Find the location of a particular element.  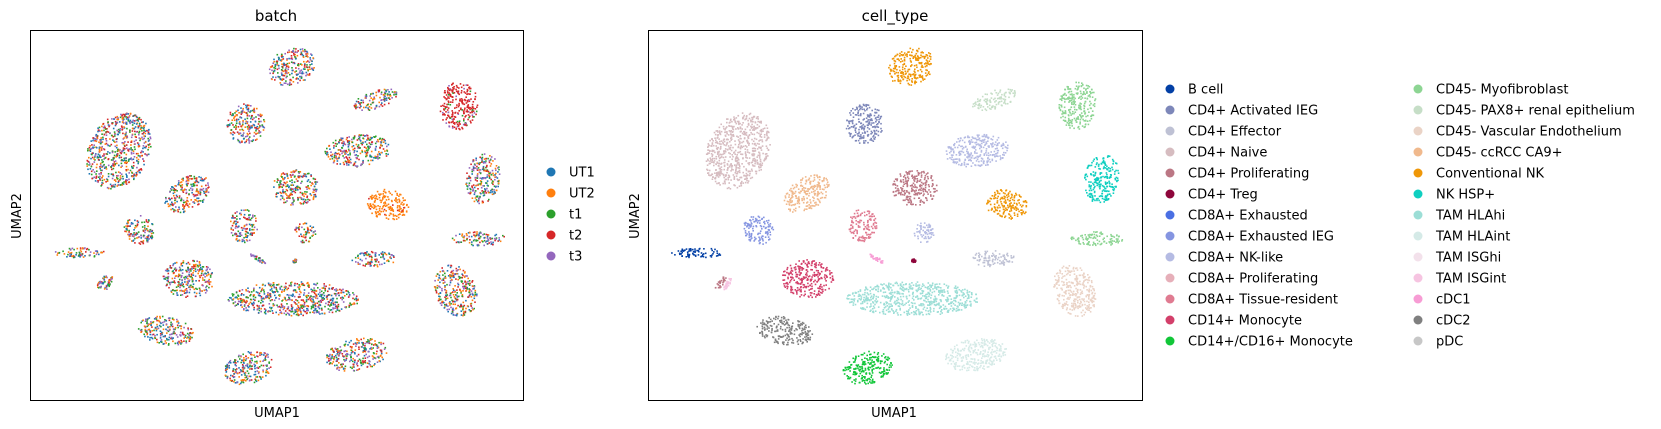

batch-title: batch is located at coordinates (276, 16).